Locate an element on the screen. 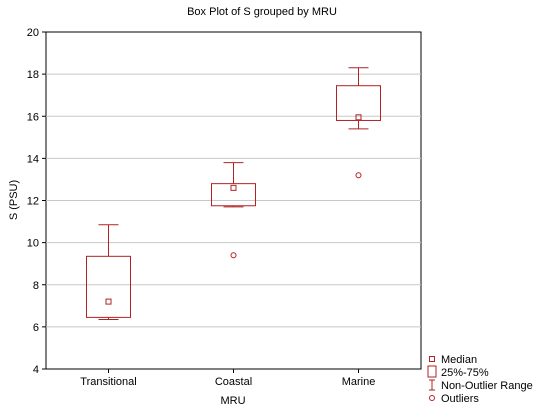 The width and height of the screenshot is (550, 417). y-tick-label: 10 is located at coordinates (33, 244).